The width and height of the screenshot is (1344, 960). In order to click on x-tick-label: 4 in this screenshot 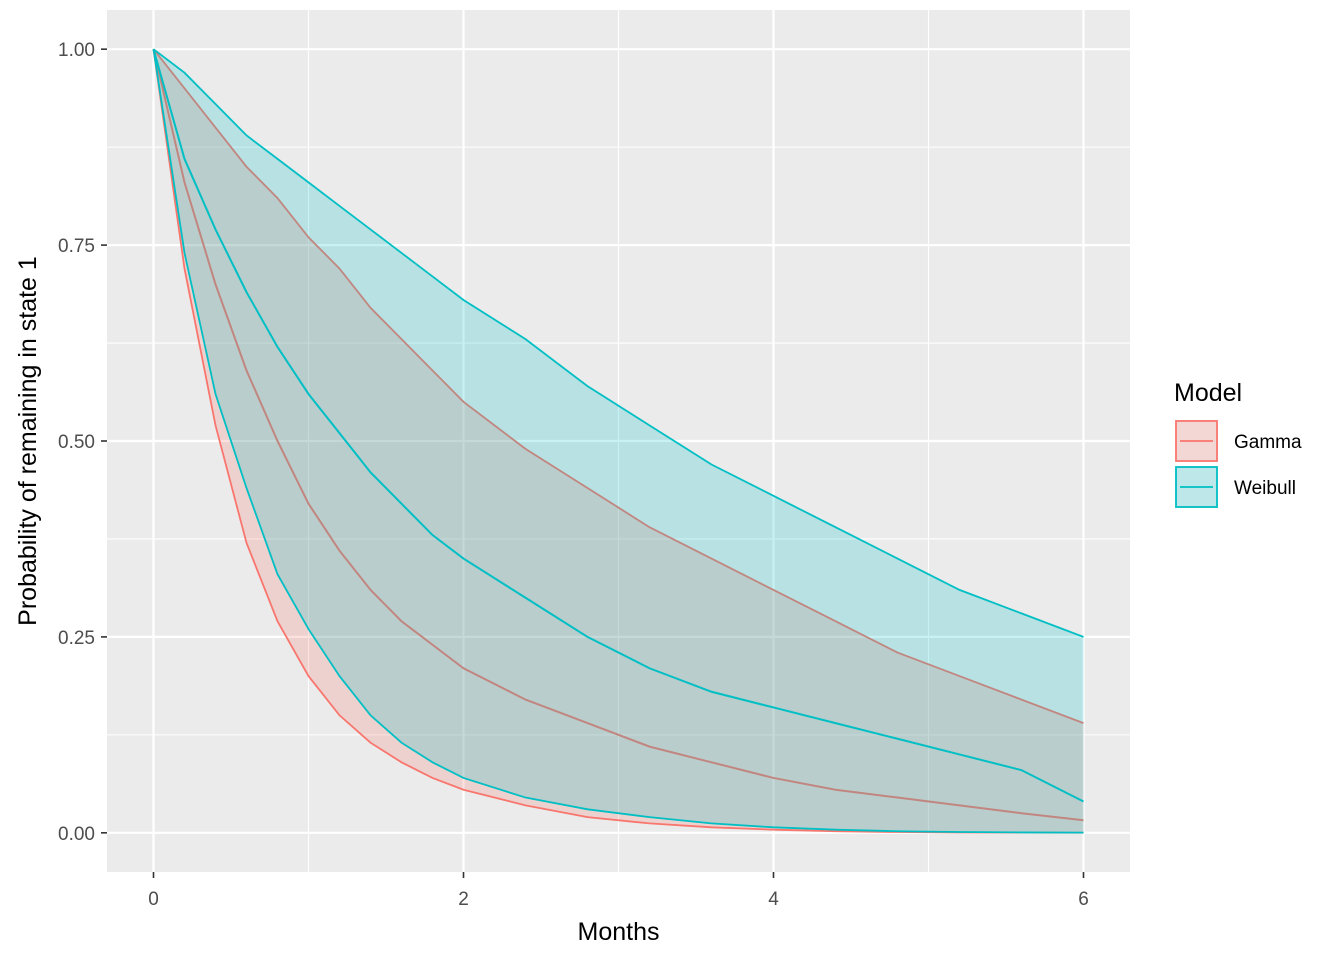, I will do `click(773, 899)`.